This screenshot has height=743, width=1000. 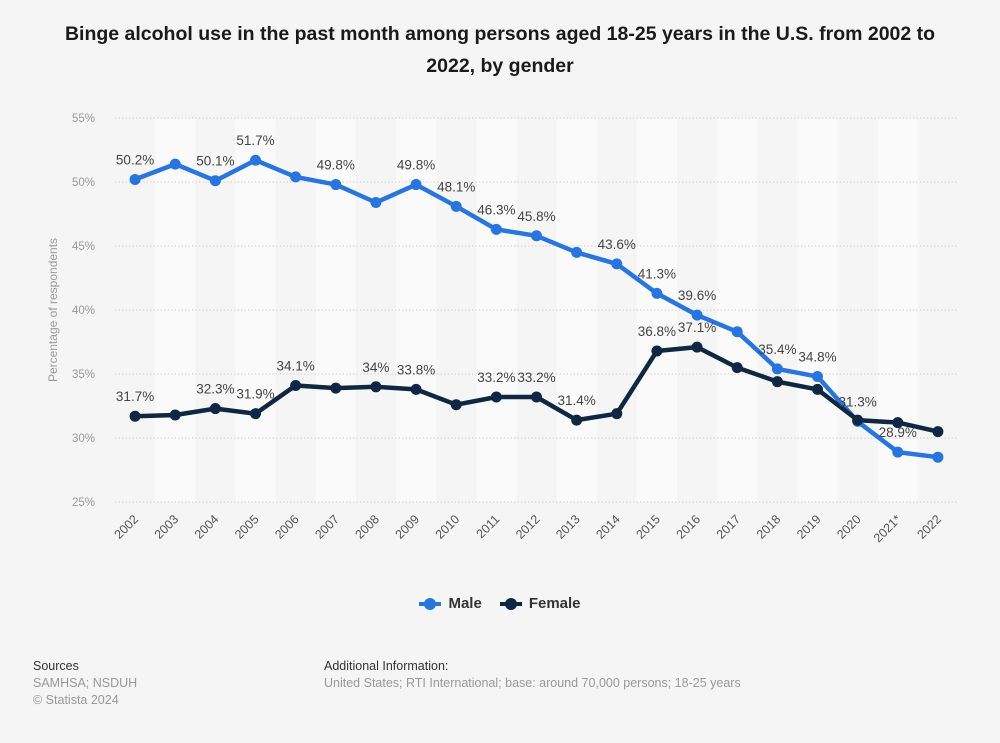 I want to click on y-tick-label: 45%, so click(x=83, y=247).